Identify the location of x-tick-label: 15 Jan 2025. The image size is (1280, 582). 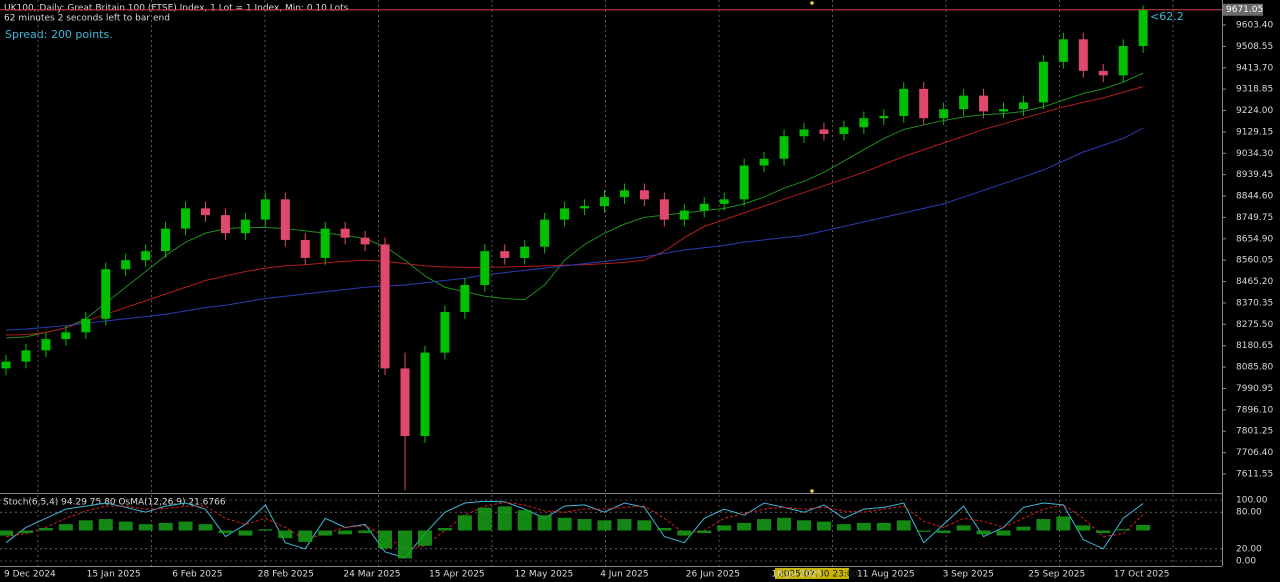
(114, 575).